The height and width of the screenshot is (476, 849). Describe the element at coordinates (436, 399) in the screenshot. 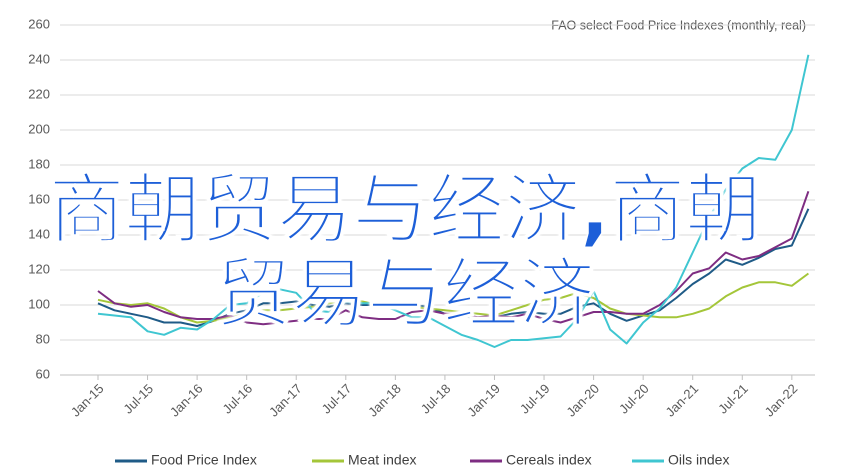

I see `x-tick-label: Jul-18` at that location.